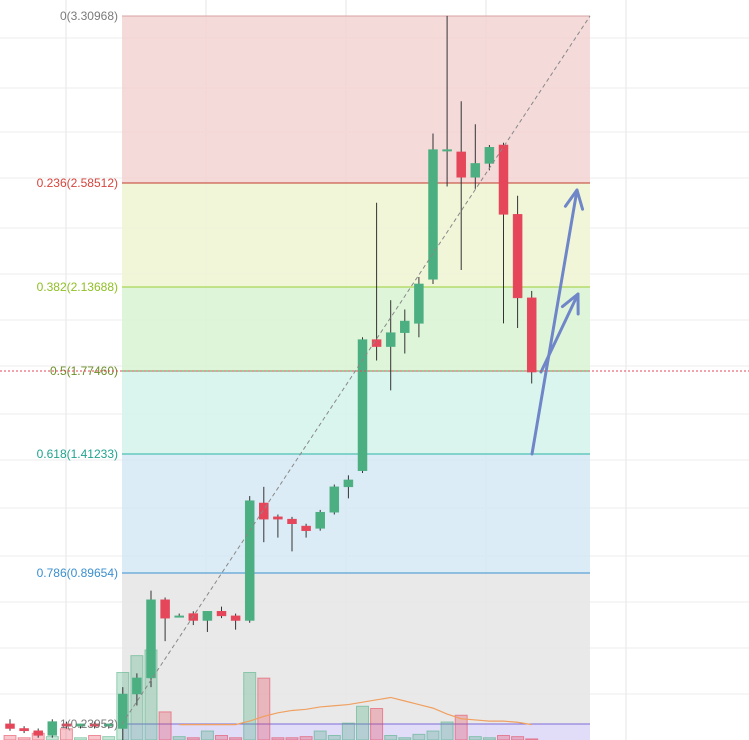 The image size is (749, 740). I want to click on fib-level-label: 0.5(1.77460), so click(84, 371).